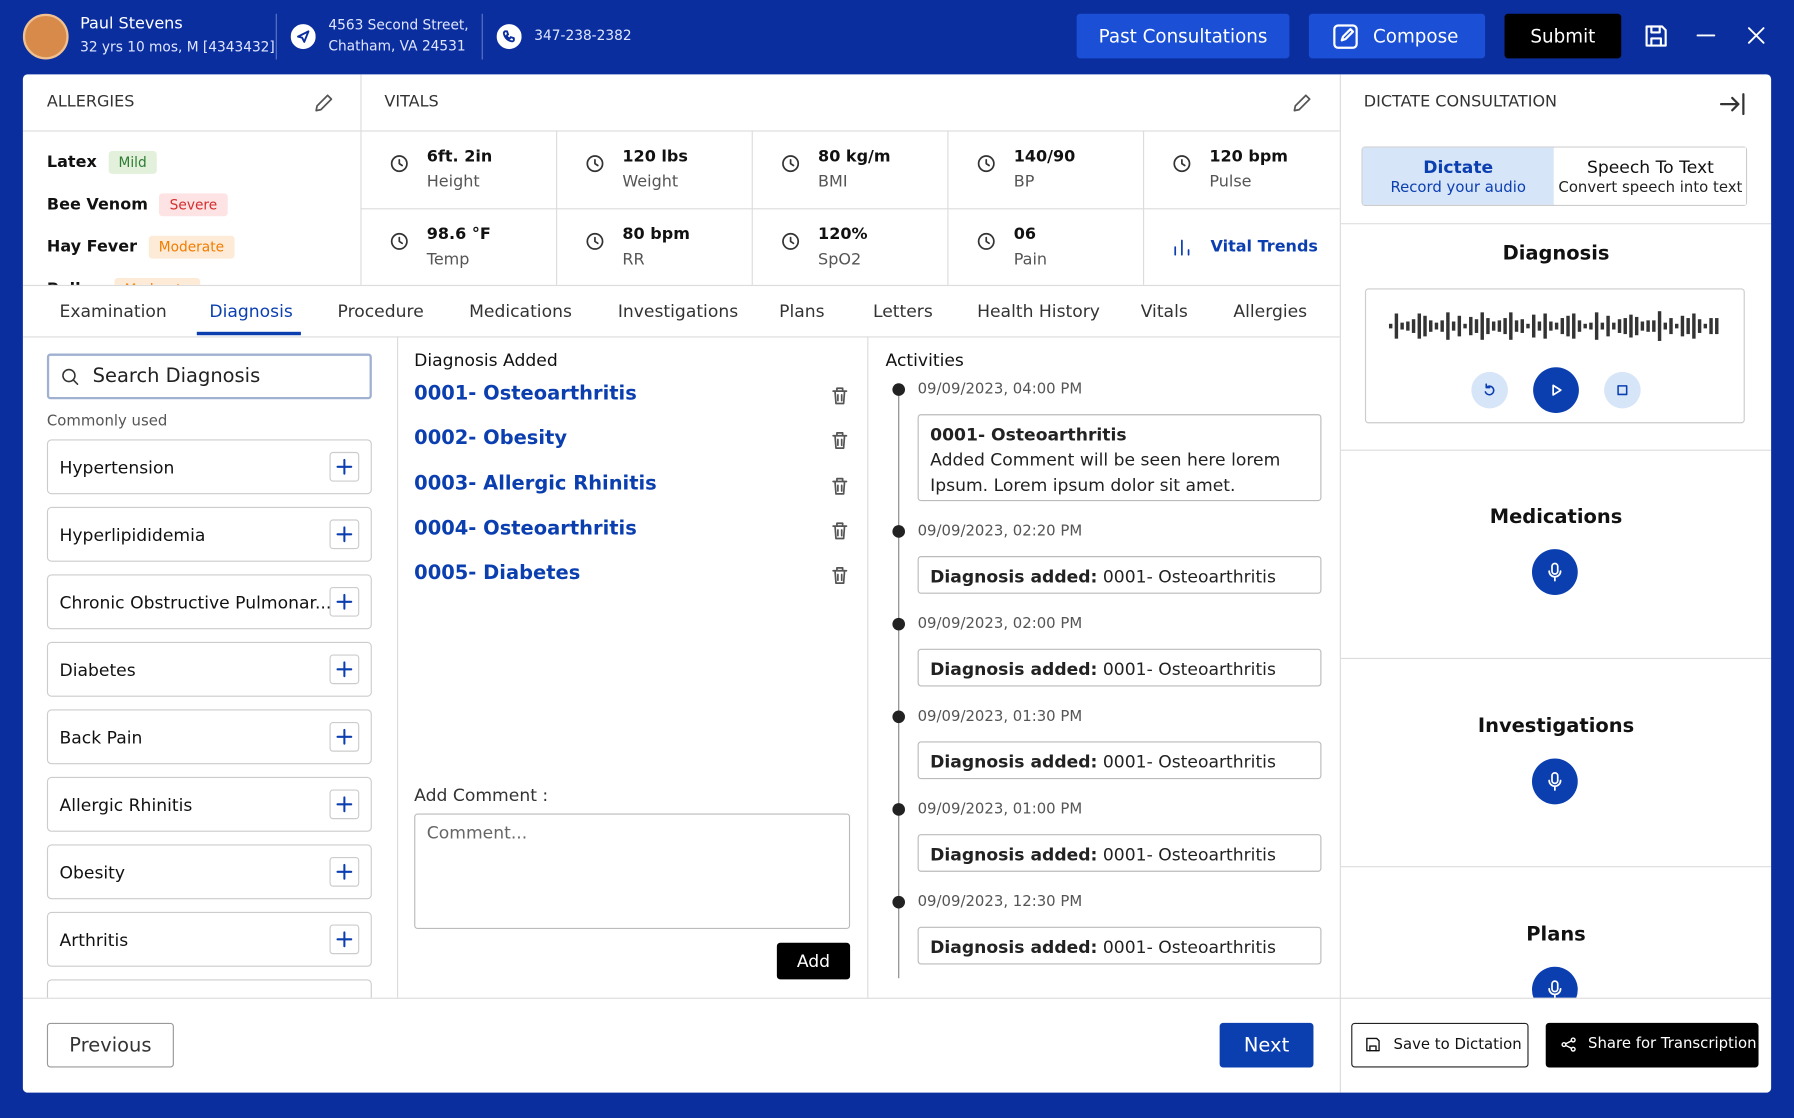 Image resolution: width=1794 pixels, height=1118 pixels. I want to click on tab: Health History, so click(1038, 311).